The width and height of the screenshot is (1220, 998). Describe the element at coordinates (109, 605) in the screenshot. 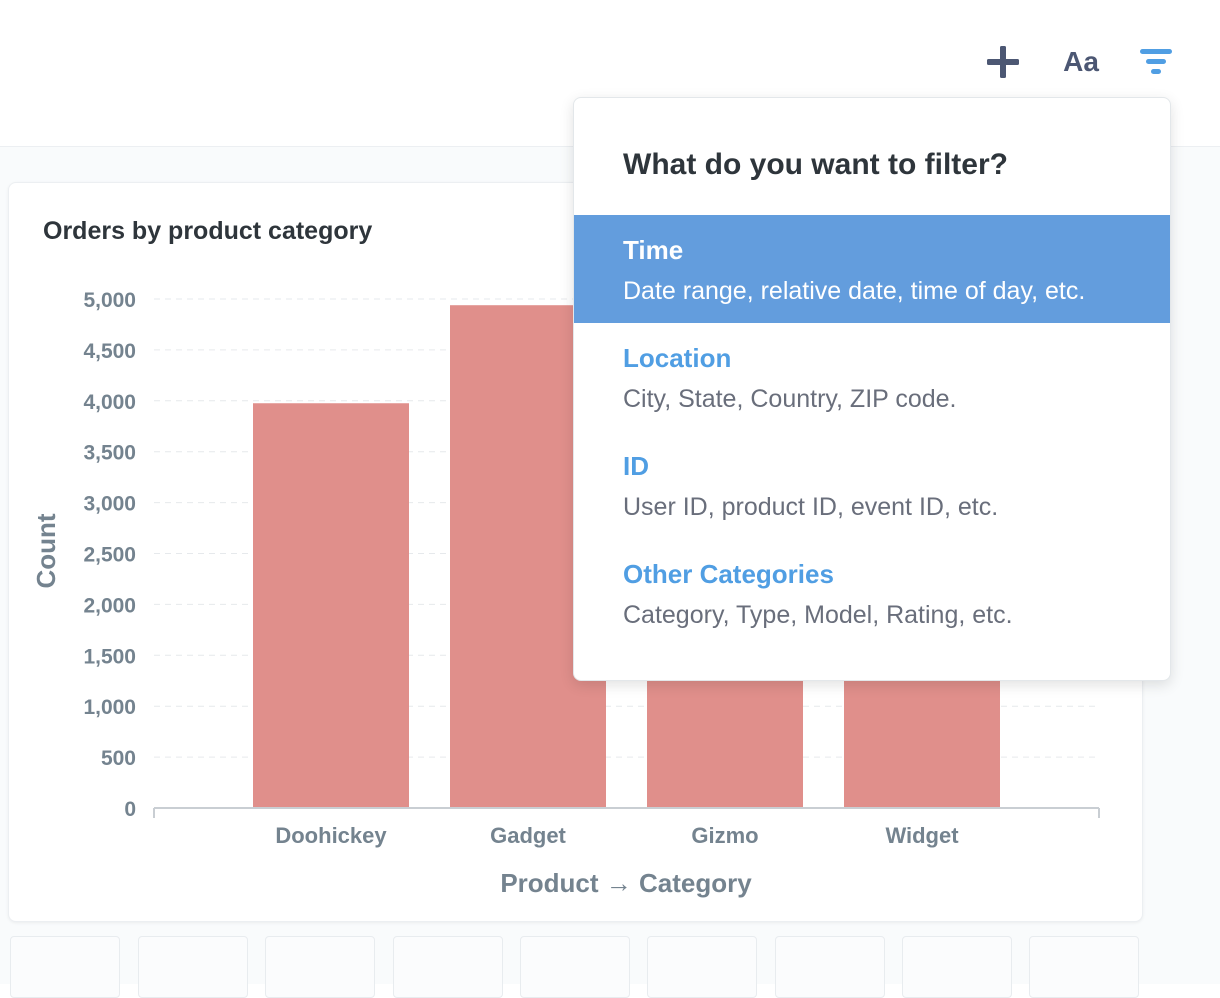

I see `y-tick-label: 2,000` at that location.